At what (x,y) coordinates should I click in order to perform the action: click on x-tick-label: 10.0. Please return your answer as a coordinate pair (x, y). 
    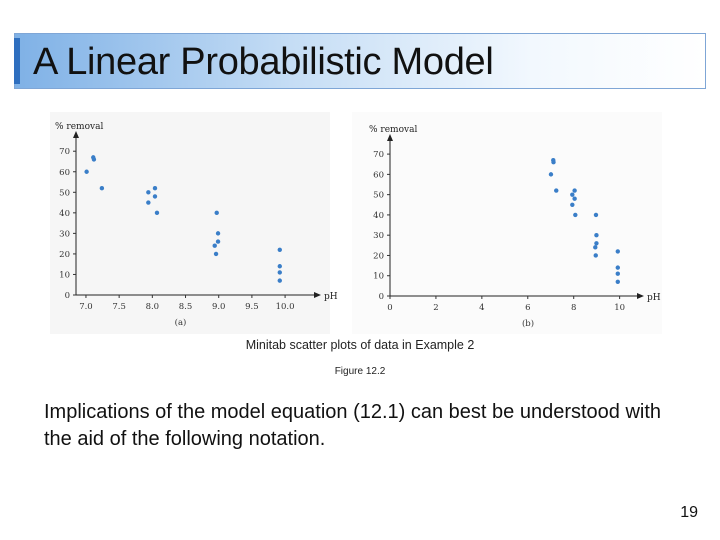
    Looking at the image, I should click on (285, 307).